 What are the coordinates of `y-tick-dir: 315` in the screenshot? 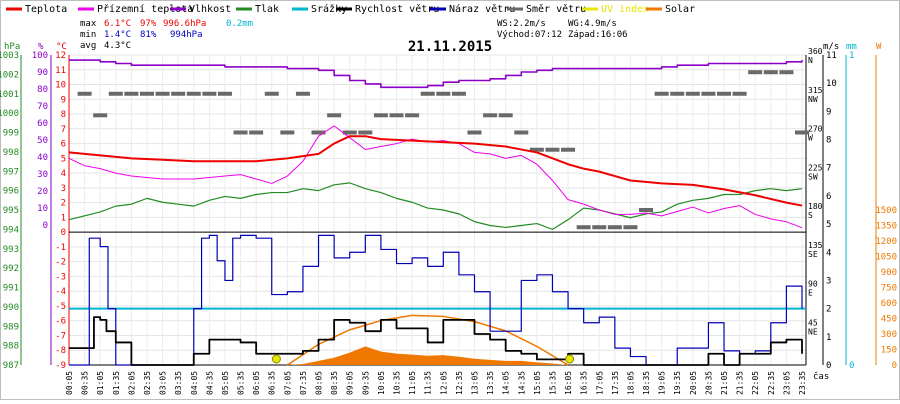 It's located at (815, 90).